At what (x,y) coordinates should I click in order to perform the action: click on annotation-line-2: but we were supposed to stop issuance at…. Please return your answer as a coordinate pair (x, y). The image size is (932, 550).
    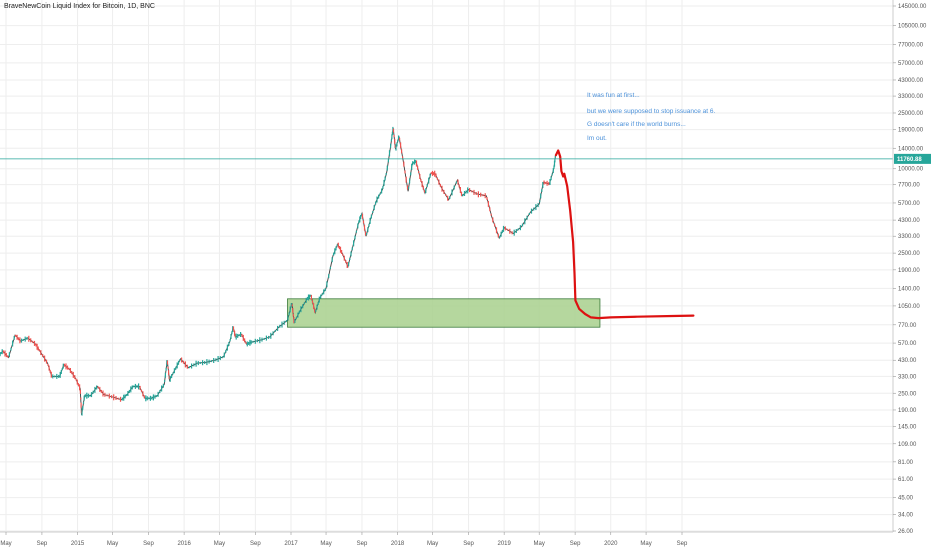
    Looking at the image, I should click on (651, 111).